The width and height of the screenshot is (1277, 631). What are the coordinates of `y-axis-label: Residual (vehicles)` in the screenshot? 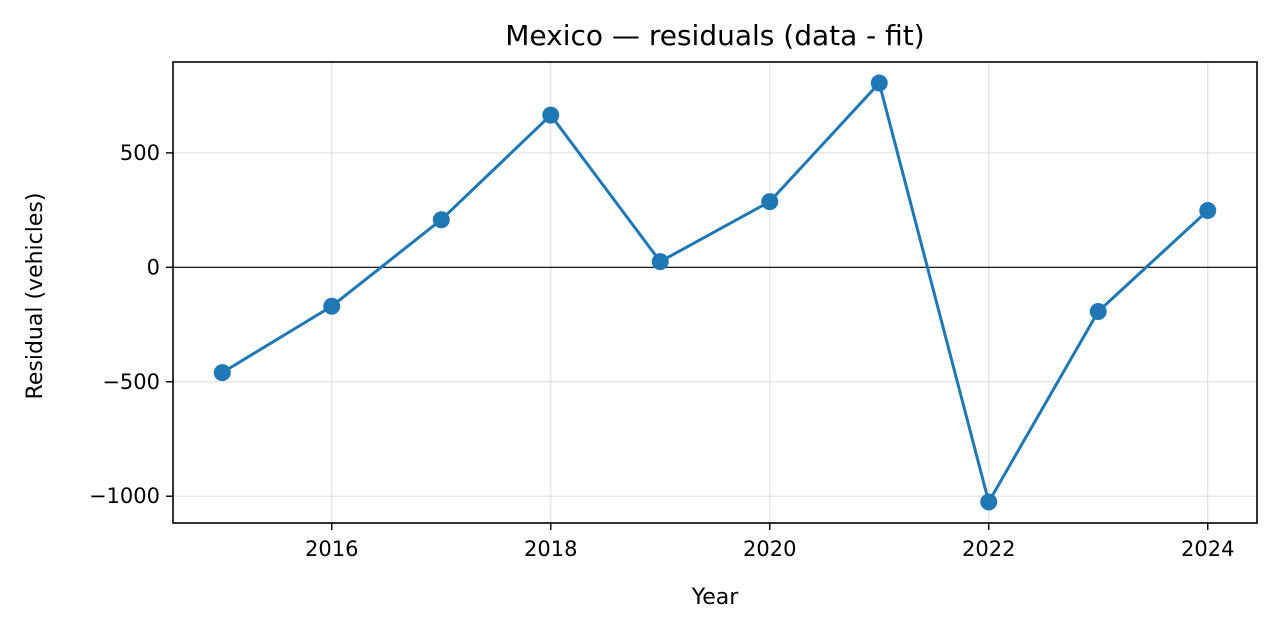 It's located at (35, 296).